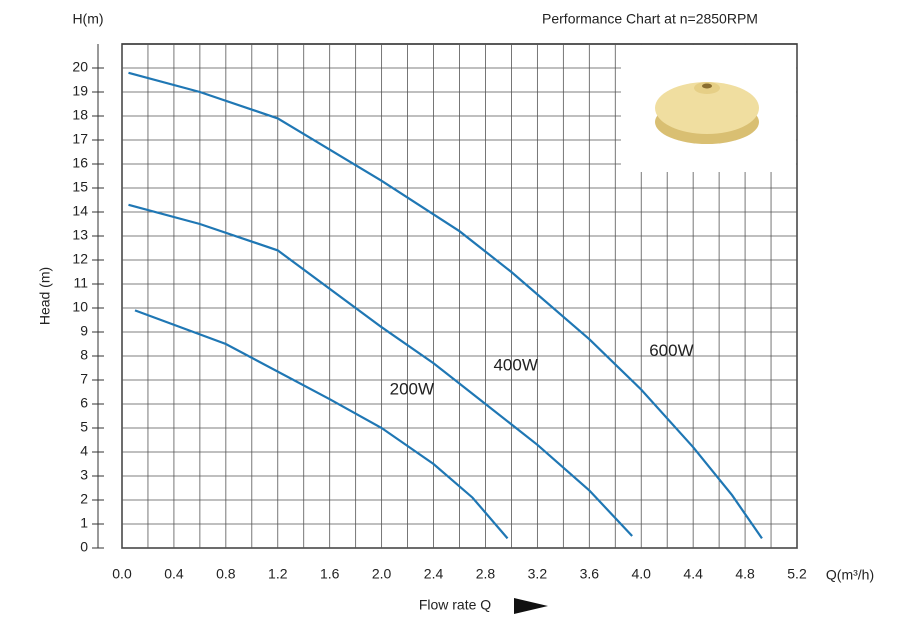  I want to click on y-tick-label: 20, so click(80, 67).